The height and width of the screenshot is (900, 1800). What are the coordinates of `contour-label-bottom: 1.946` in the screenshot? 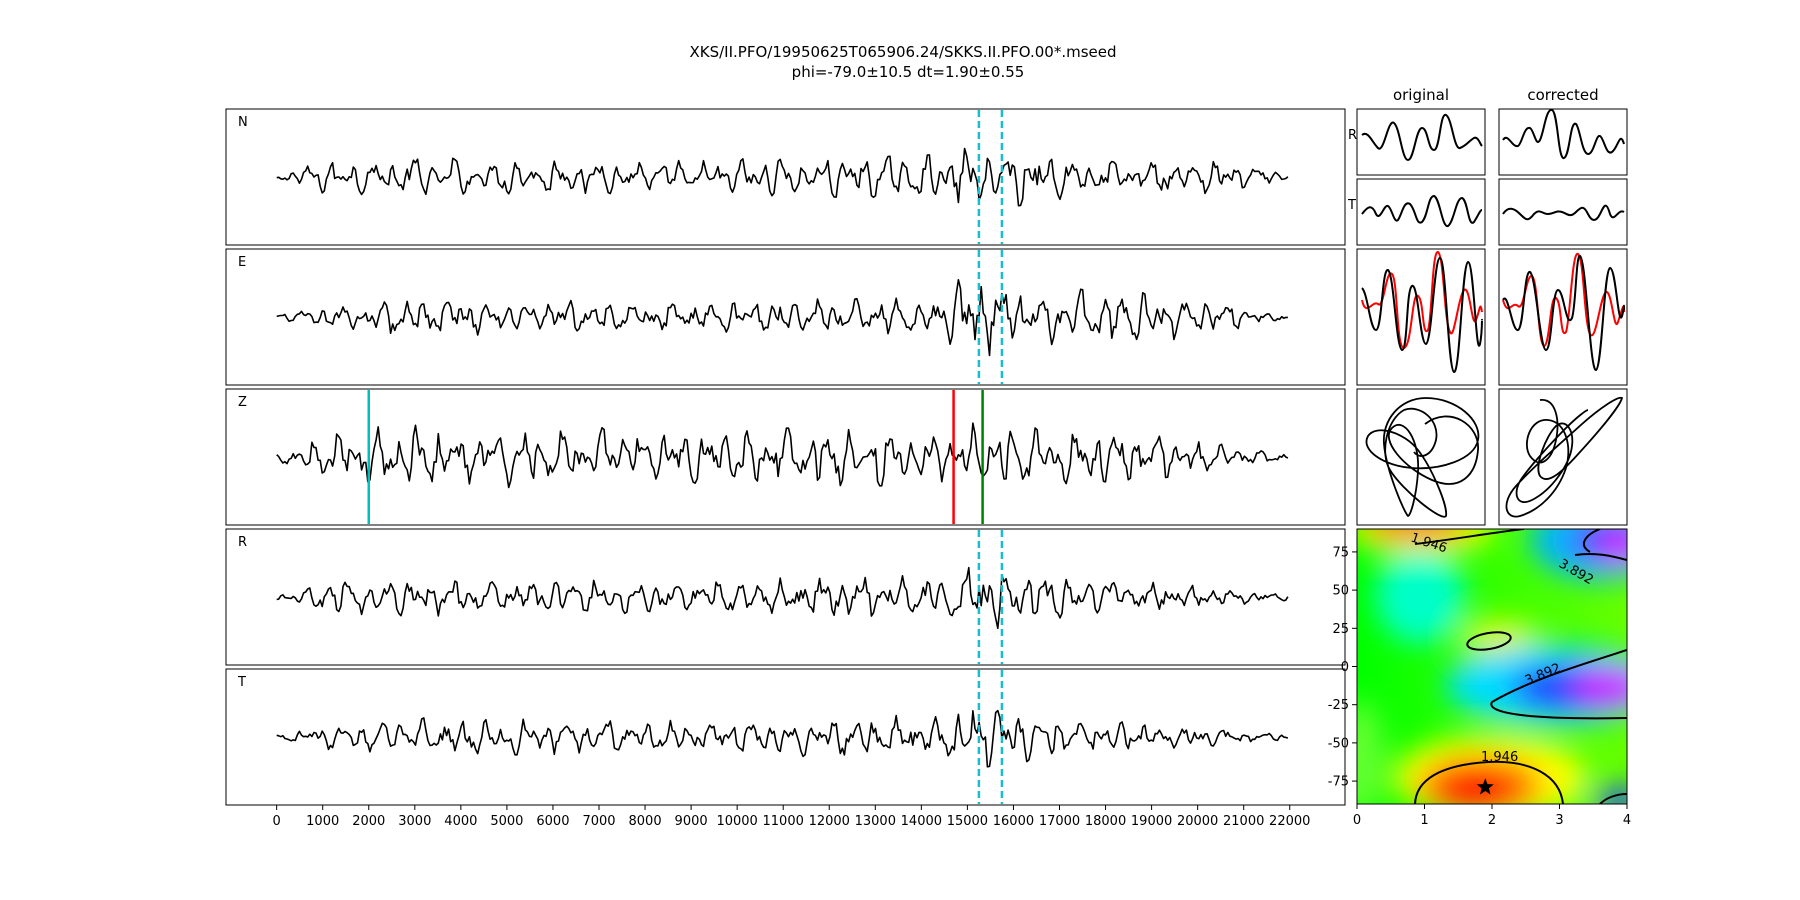 It's located at (1499, 757).